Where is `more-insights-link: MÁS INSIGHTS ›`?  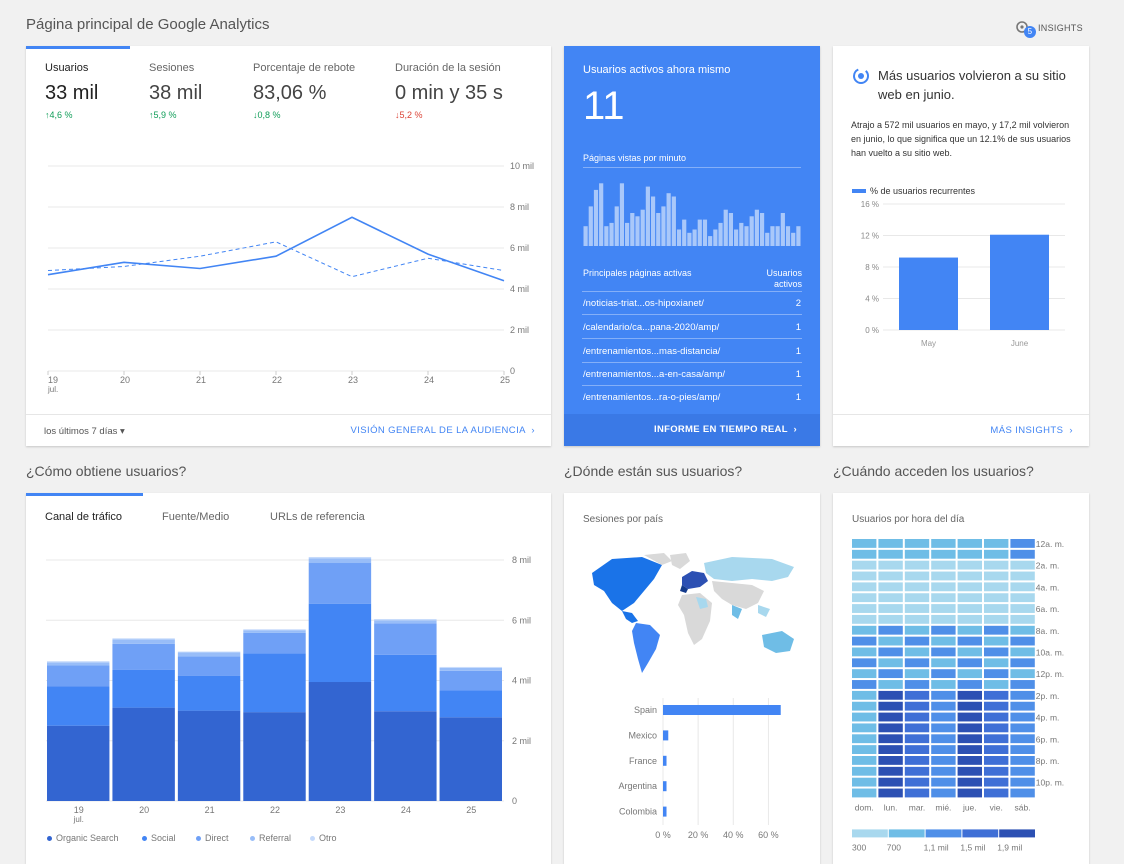
more-insights-link: MÁS INSIGHTS › is located at coordinates (1031, 430).